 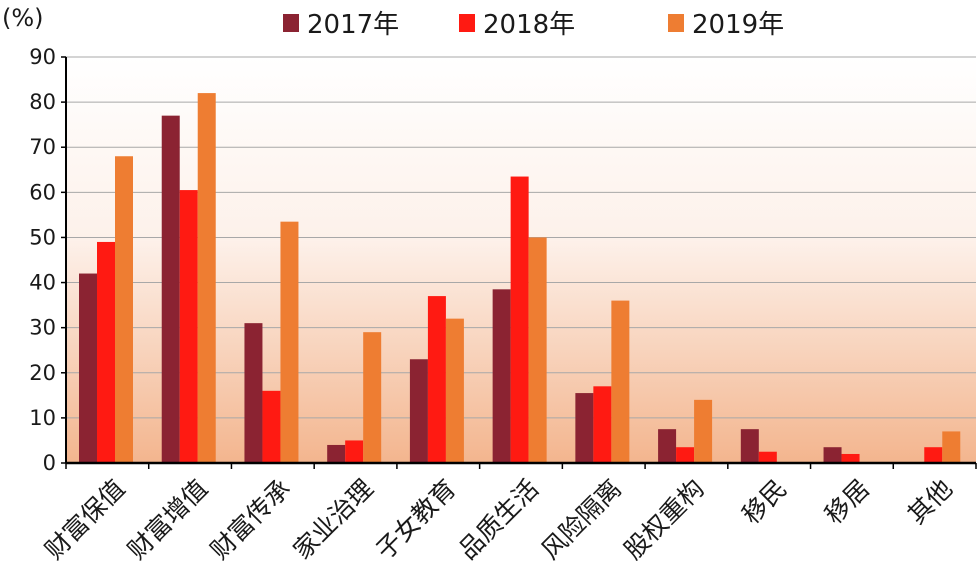 I want to click on x-category-label: 风险隔离, so click(x=581, y=519).